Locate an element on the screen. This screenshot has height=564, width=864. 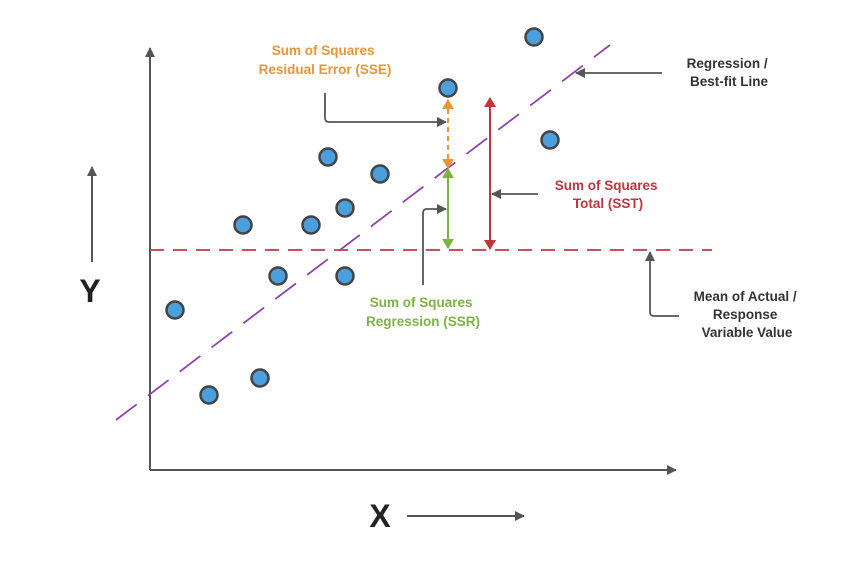
sst-label: Sum of Squares Total (SST) is located at coordinates (608, 194).